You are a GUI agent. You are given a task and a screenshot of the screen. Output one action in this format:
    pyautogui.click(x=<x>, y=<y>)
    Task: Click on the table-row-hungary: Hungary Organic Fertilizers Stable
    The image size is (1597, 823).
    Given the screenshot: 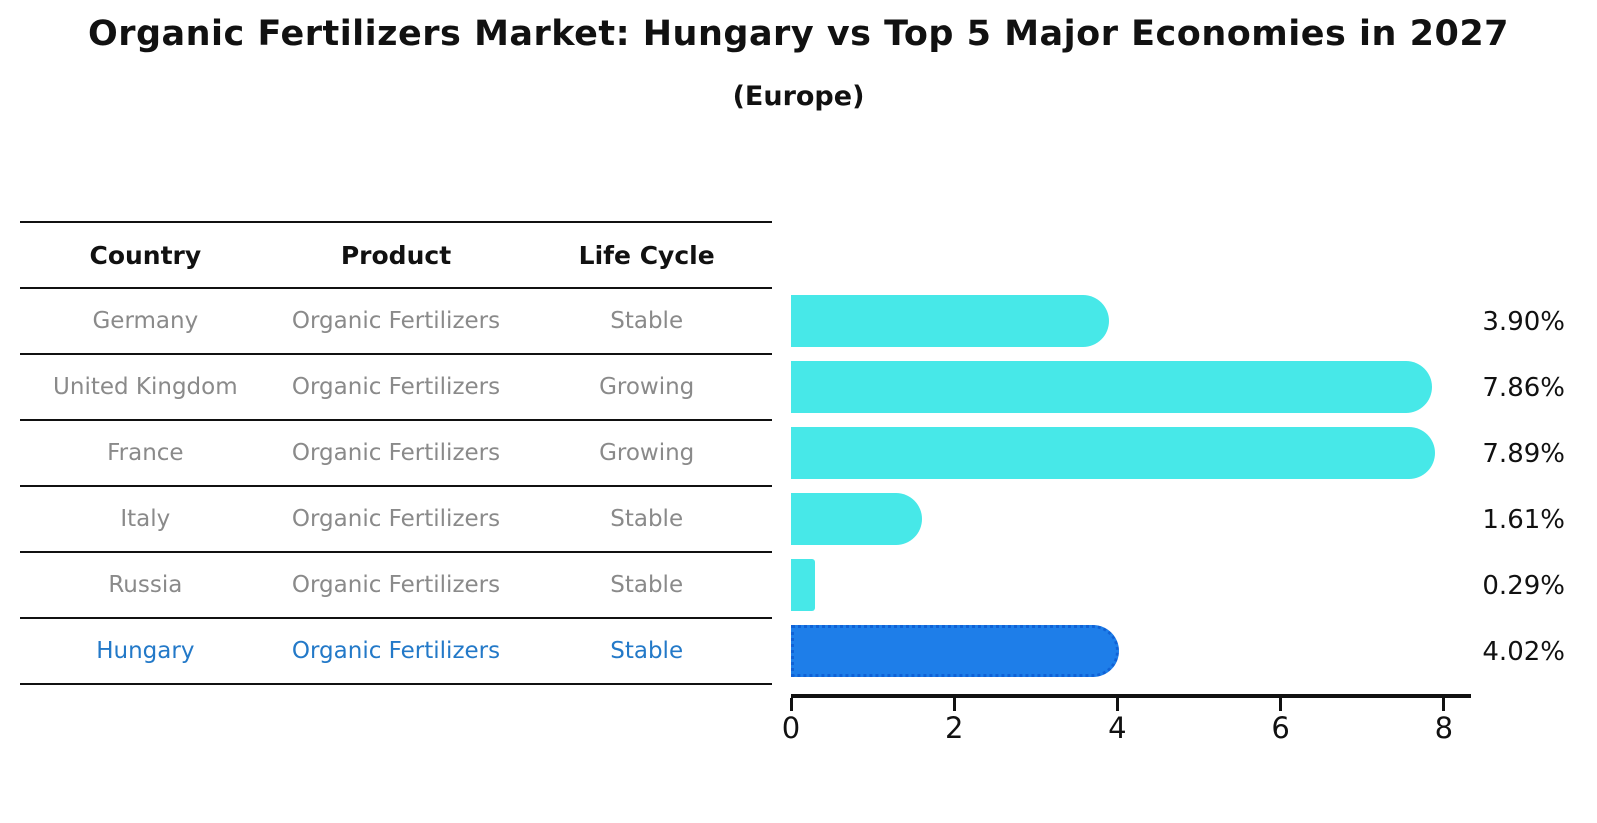 What is the action you would take?
    pyautogui.click(x=396, y=652)
    